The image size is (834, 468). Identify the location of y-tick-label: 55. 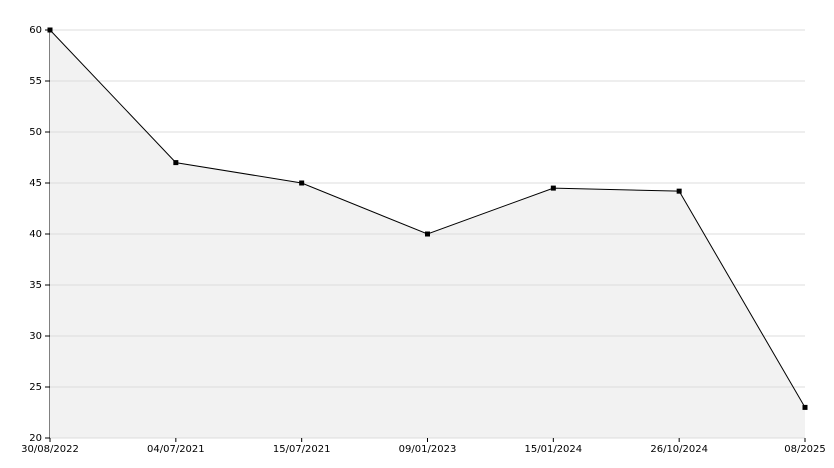
(35, 81).